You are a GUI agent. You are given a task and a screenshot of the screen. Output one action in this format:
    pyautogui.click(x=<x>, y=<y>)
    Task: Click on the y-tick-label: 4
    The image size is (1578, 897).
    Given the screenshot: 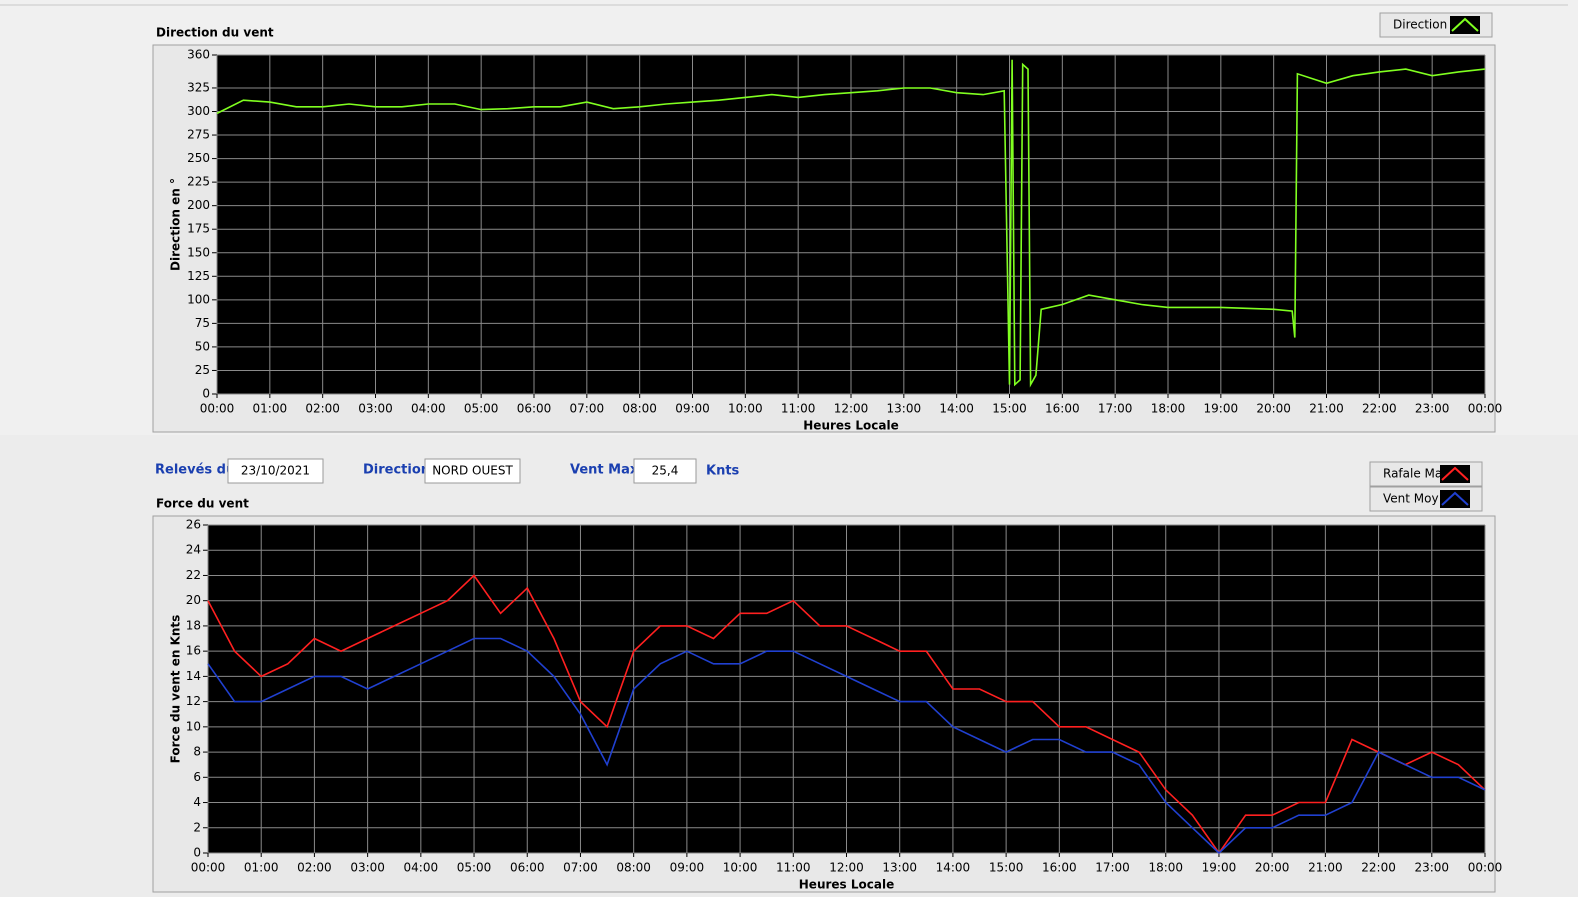 What is the action you would take?
    pyautogui.click(x=197, y=802)
    